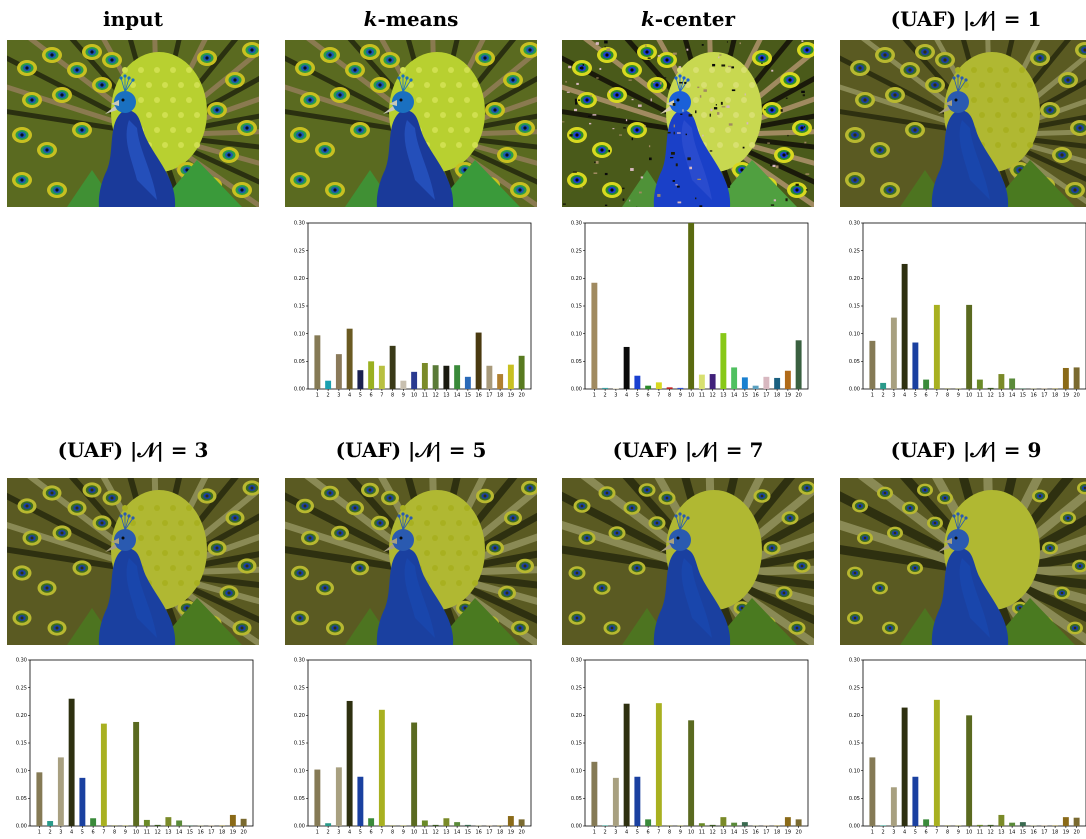 The image size is (1086, 839). I want to click on x-tick-label: 20, so click(521, 833).